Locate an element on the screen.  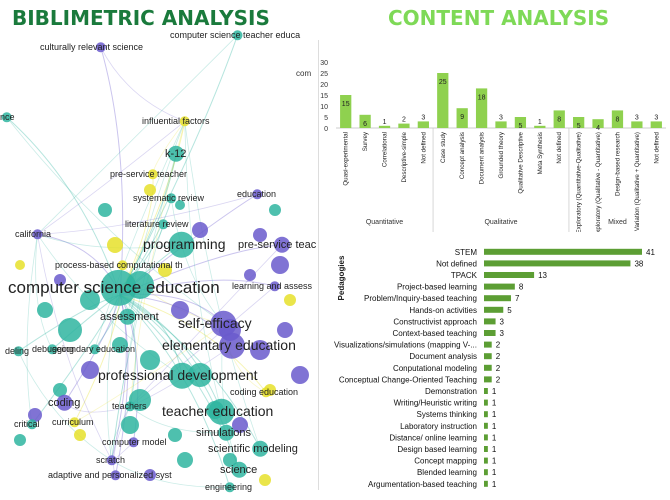
keyword-label: secondary education is located at coordinates (93, 349).